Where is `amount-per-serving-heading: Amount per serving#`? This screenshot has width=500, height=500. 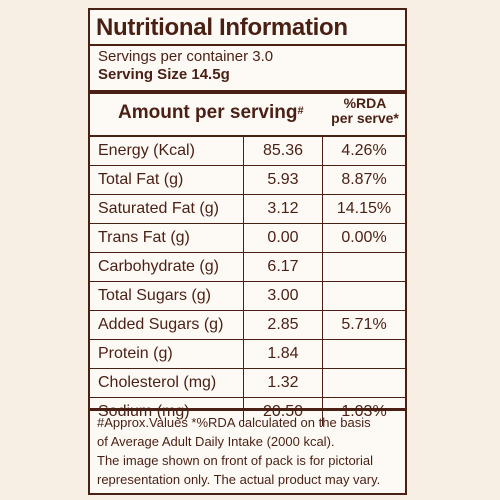
amount-per-serving-heading: Amount per serving# is located at coordinates (211, 113).